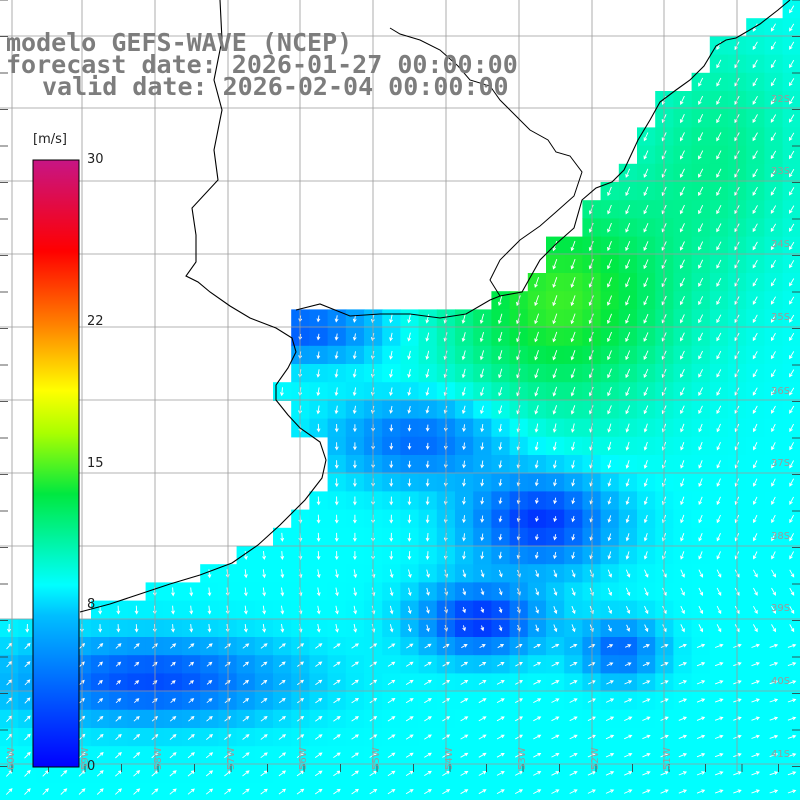 The width and height of the screenshot is (800, 800). What do you see at coordinates (91, 605) in the screenshot?
I see `colorbar-tick-label: 8` at bounding box center [91, 605].